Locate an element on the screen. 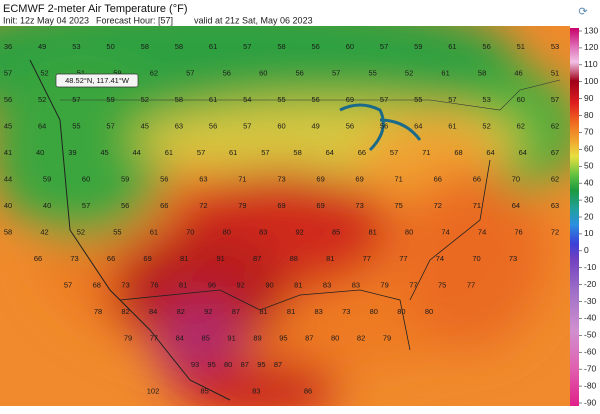  temperature-value: 68 is located at coordinates (97, 284).